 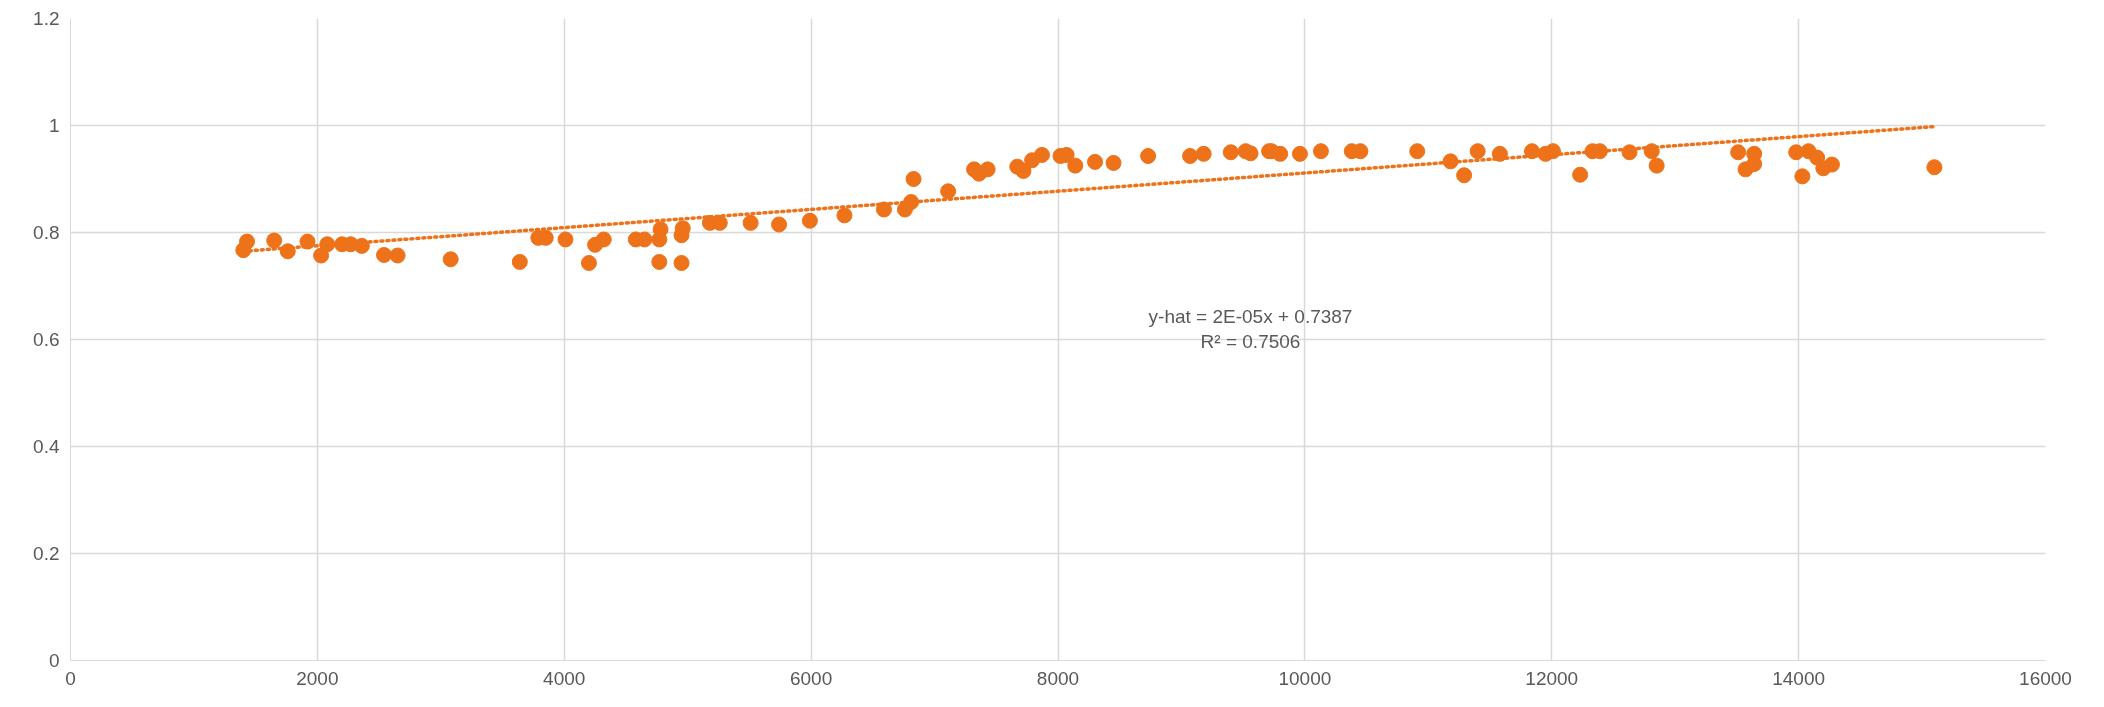 What do you see at coordinates (564, 678) in the screenshot?
I see `x-tick-label: 4000` at bounding box center [564, 678].